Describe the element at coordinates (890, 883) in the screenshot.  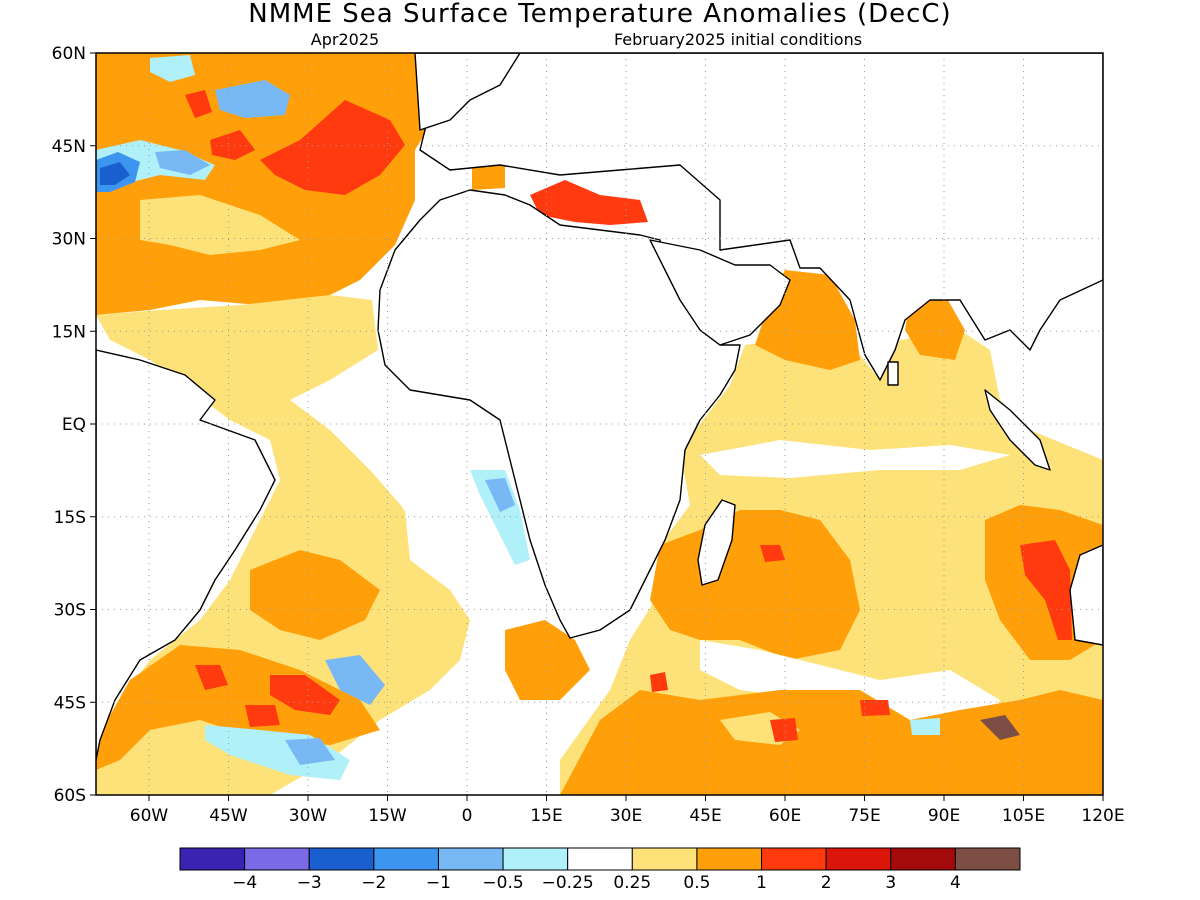
I see `colorbar-tick-label: 3` at that location.